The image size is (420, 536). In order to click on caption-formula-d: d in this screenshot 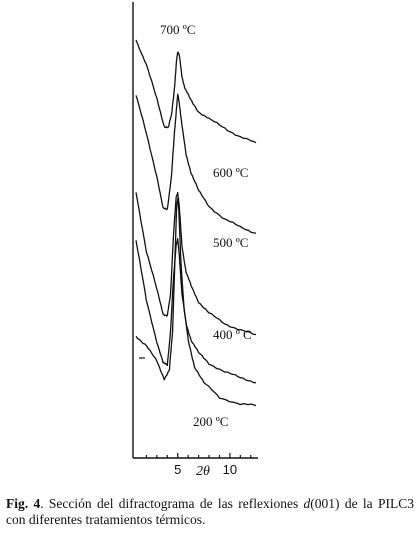, I will do `click(307, 503)`.